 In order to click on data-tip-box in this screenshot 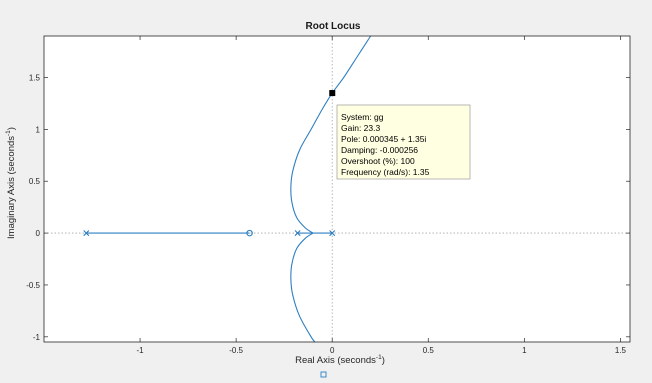, I will do `click(403, 142)`.